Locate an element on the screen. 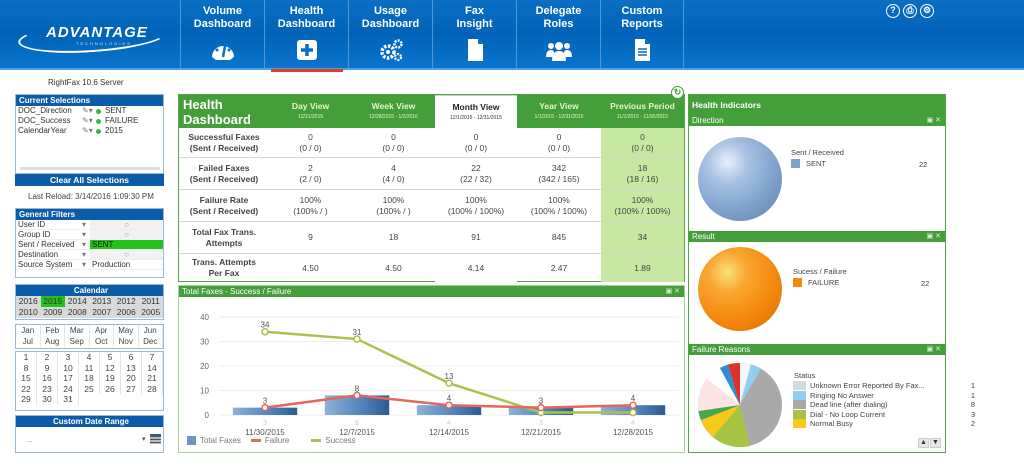  month-cell: Jul is located at coordinates (28, 341).